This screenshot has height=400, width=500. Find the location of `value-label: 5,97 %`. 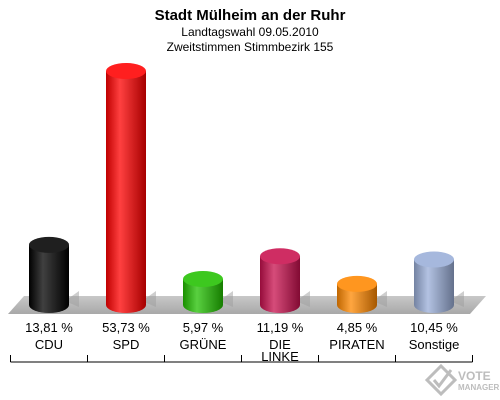

value-label: 5,97 % is located at coordinates (203, 327).